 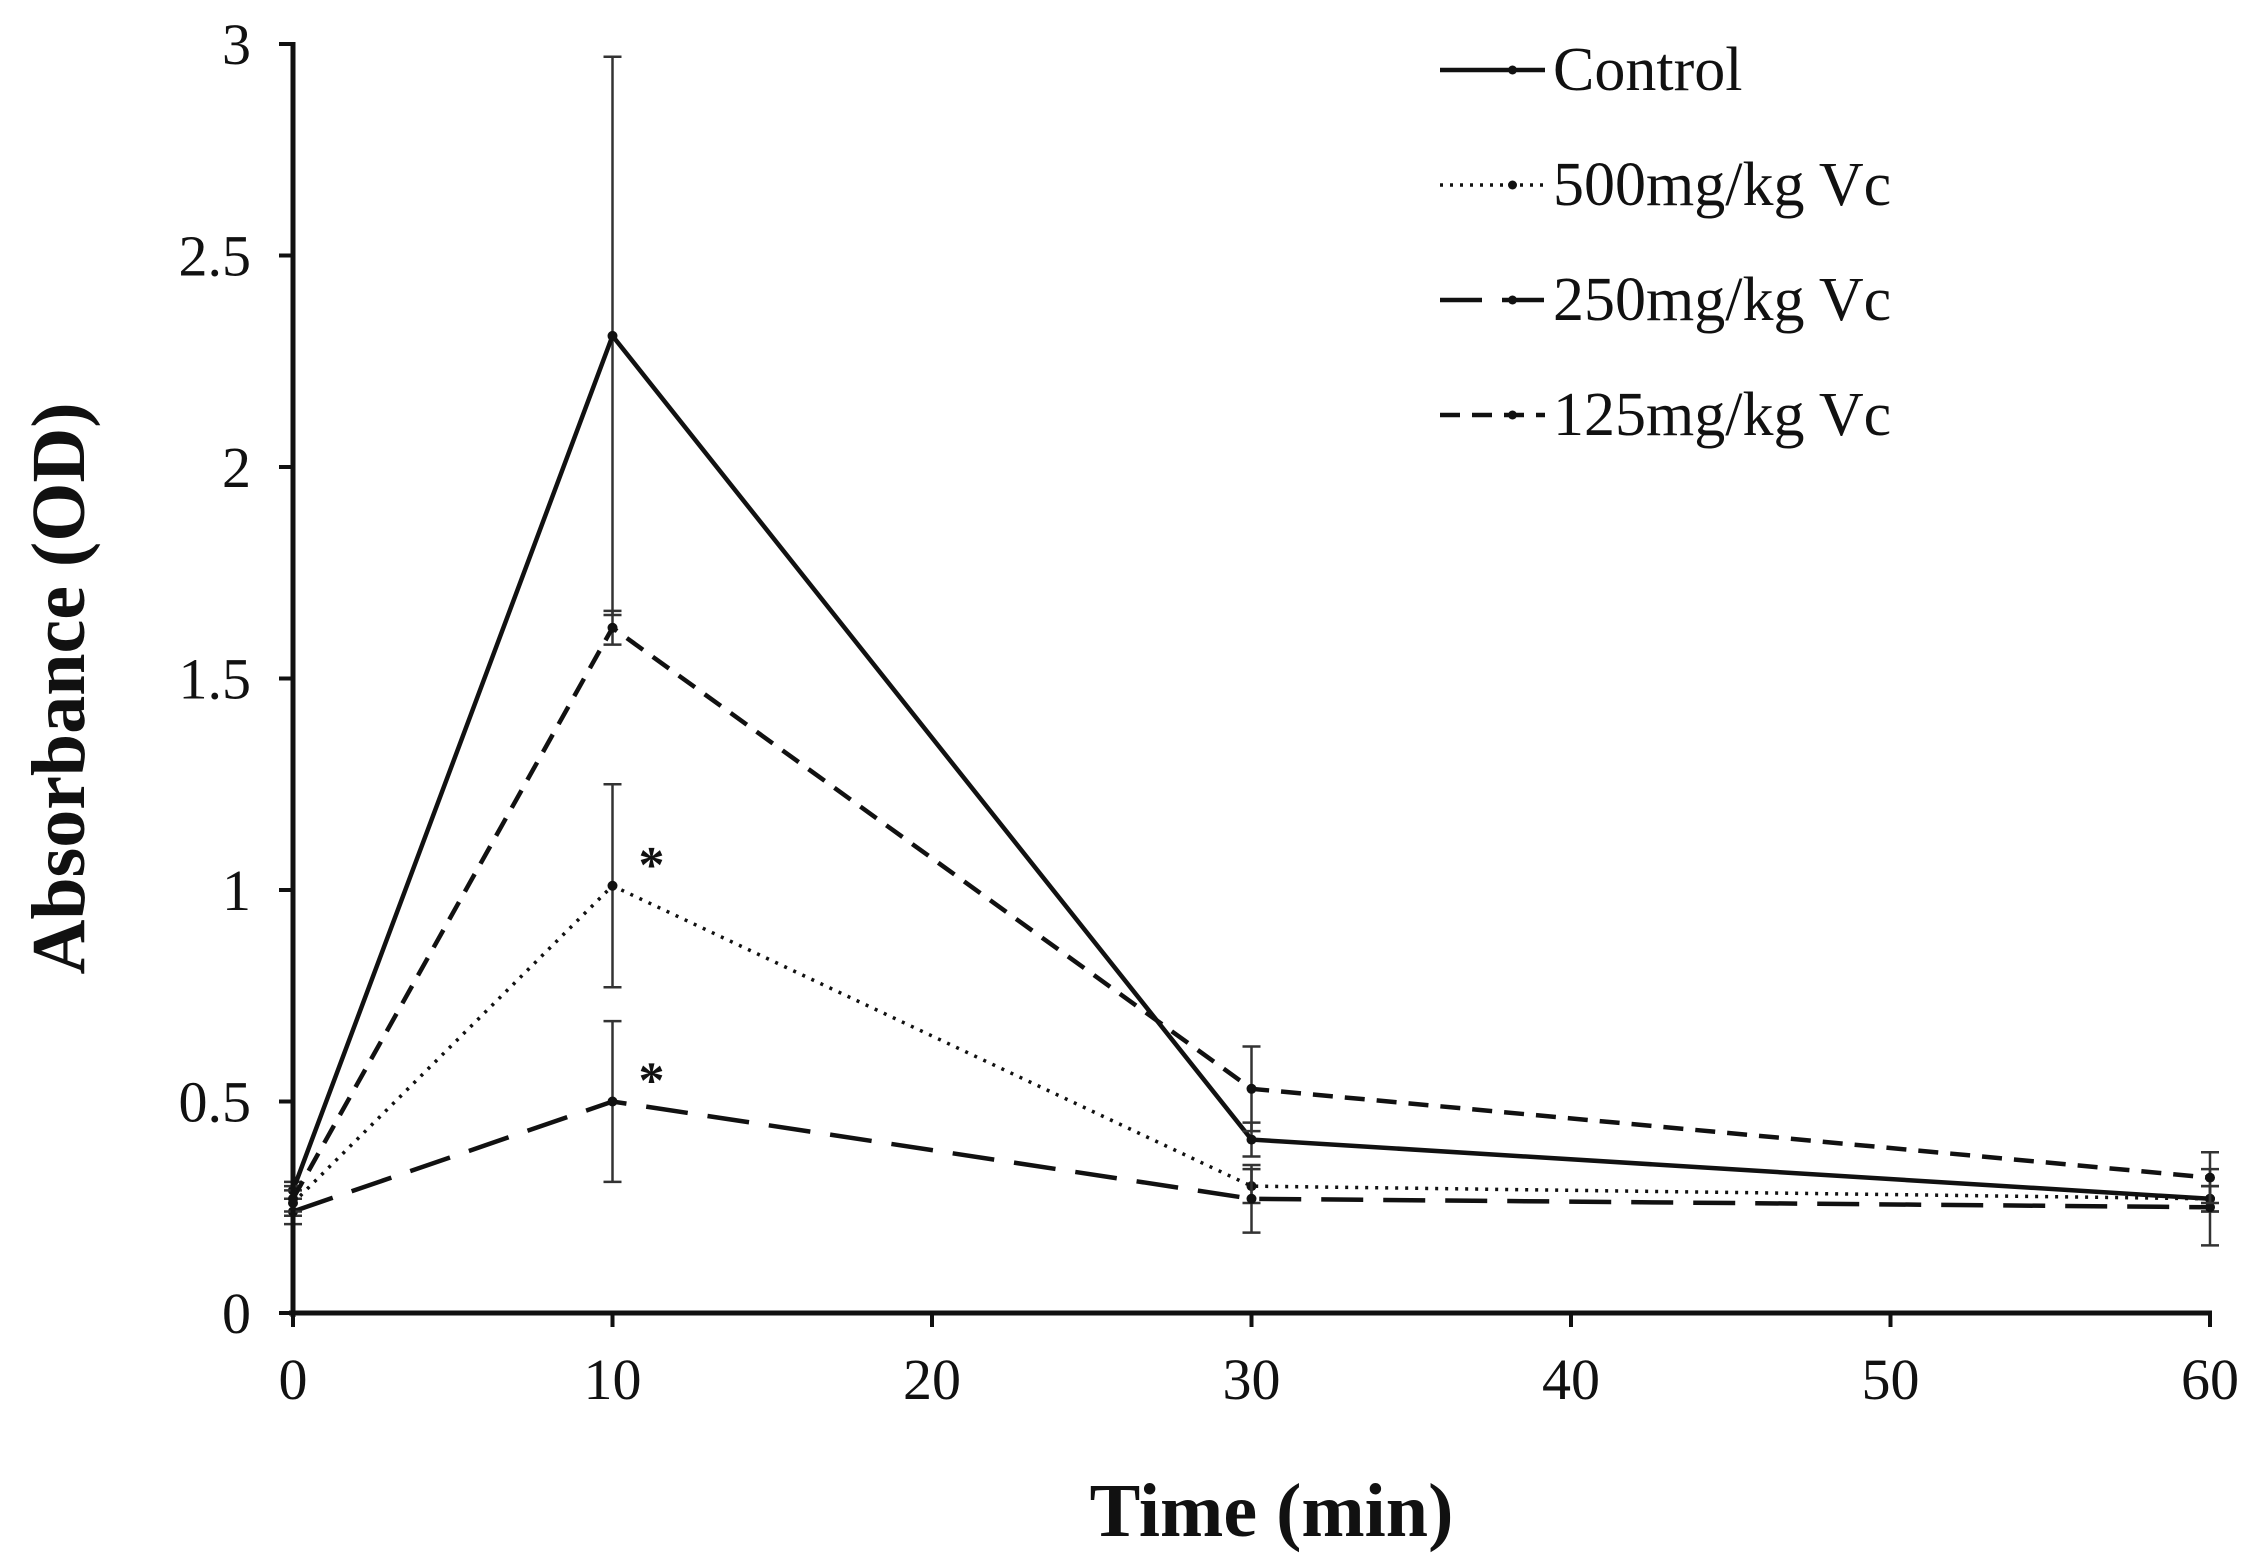 I want to click on x-tick-label: 60, so click(x=2210, y=1379).